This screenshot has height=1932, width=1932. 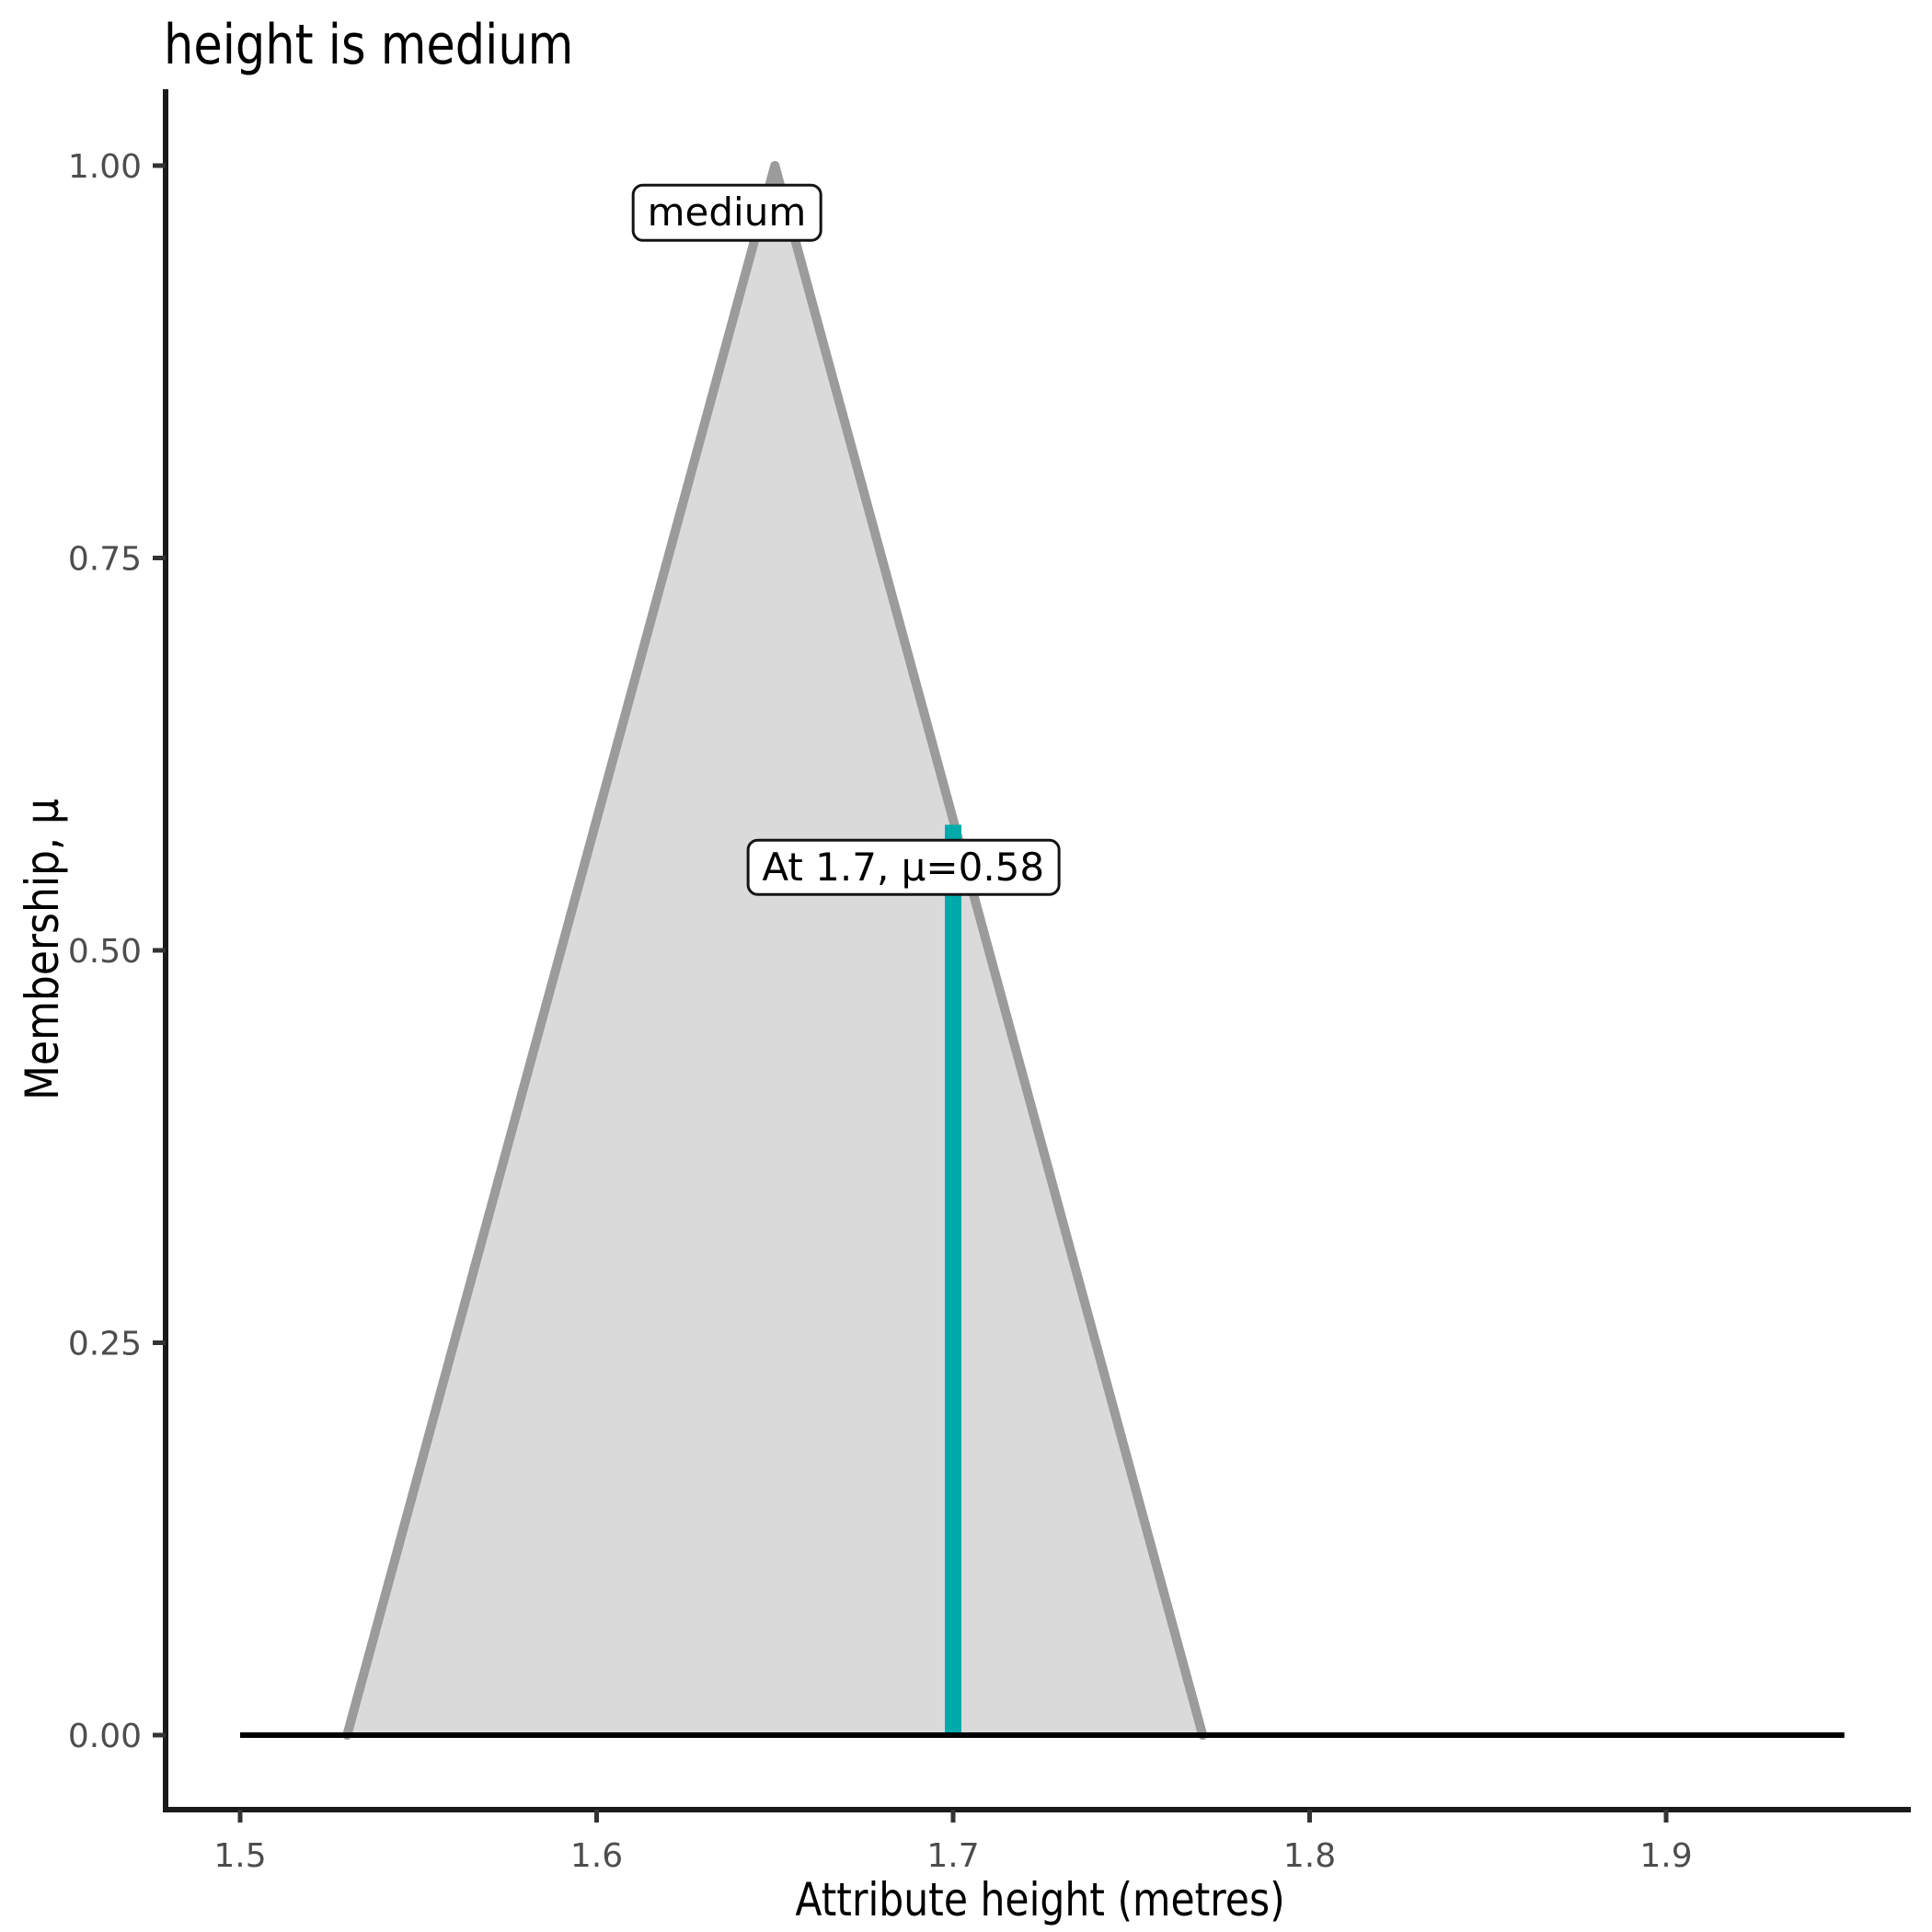 What do you see at coordinates (1309, 1856) in the screenshot?
I see `x-tick-label: 1.8` at bounding box center [1309, 1856].